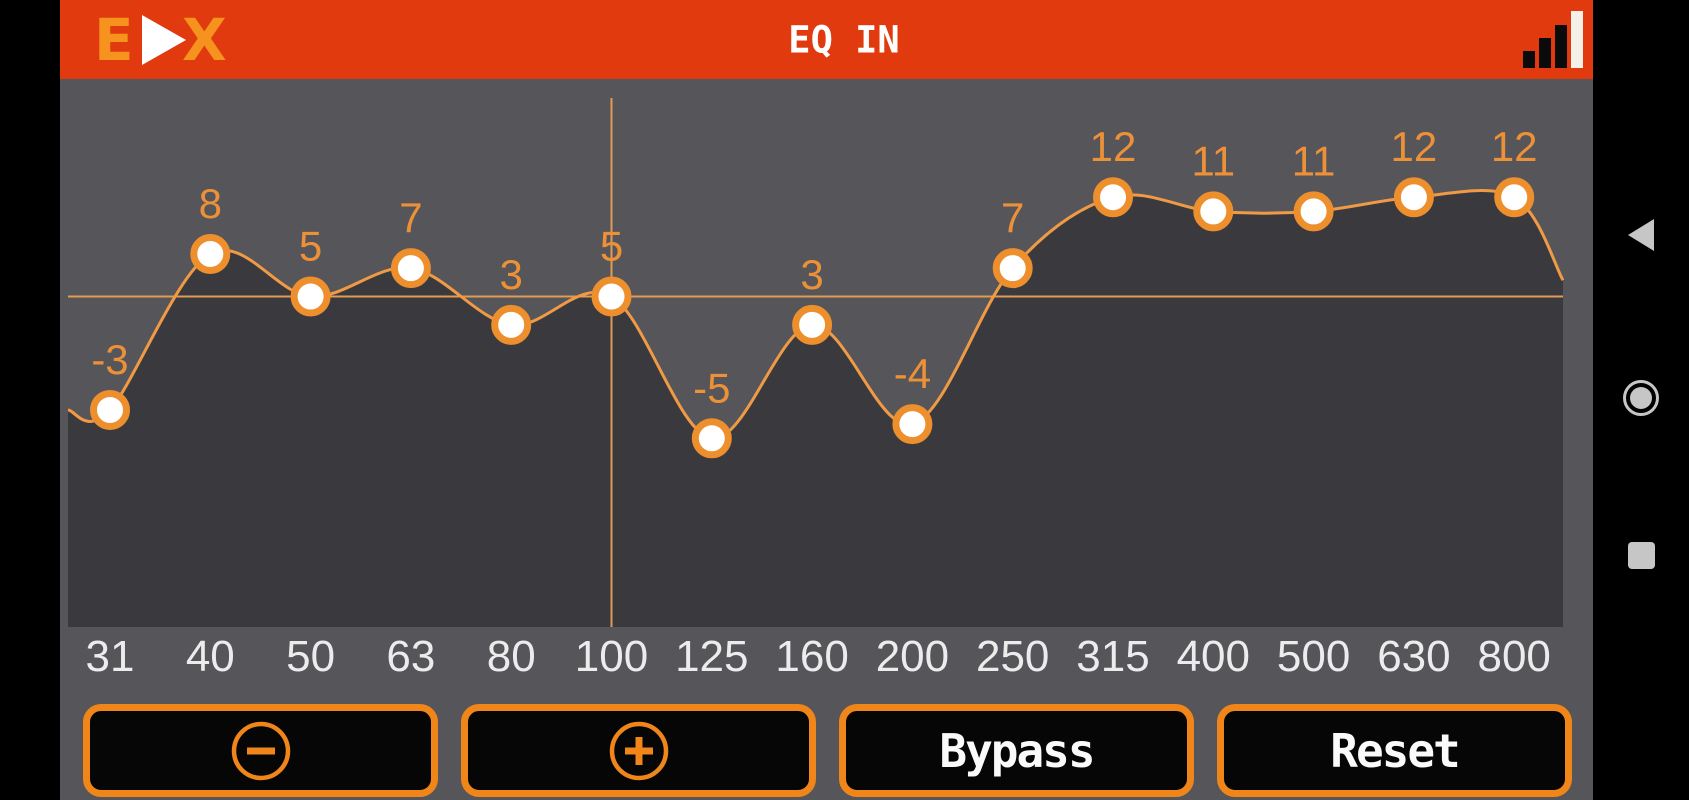 This screenshot has width=1689, height=800. What do you see at coordinates (1112, 656) in the screenshot?
I see `x-axis-label-315: 315` at bounding box center [1112, 656].